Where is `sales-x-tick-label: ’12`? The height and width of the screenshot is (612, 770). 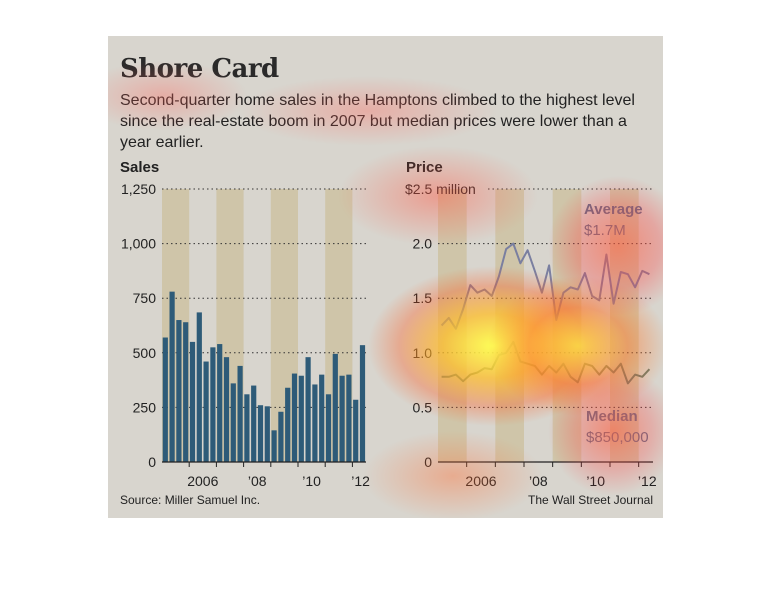
sales-x-tick-label: ’12 is located at coordinates (360, 481).